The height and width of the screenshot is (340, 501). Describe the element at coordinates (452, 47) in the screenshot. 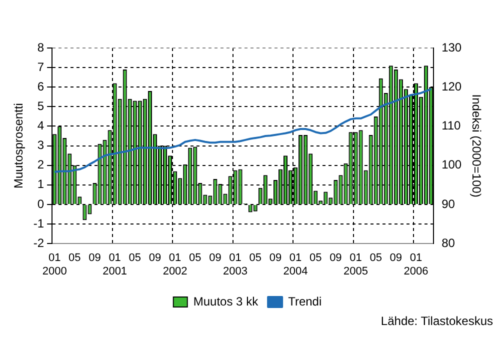

I see `y2-tick-label: 130` at that location.